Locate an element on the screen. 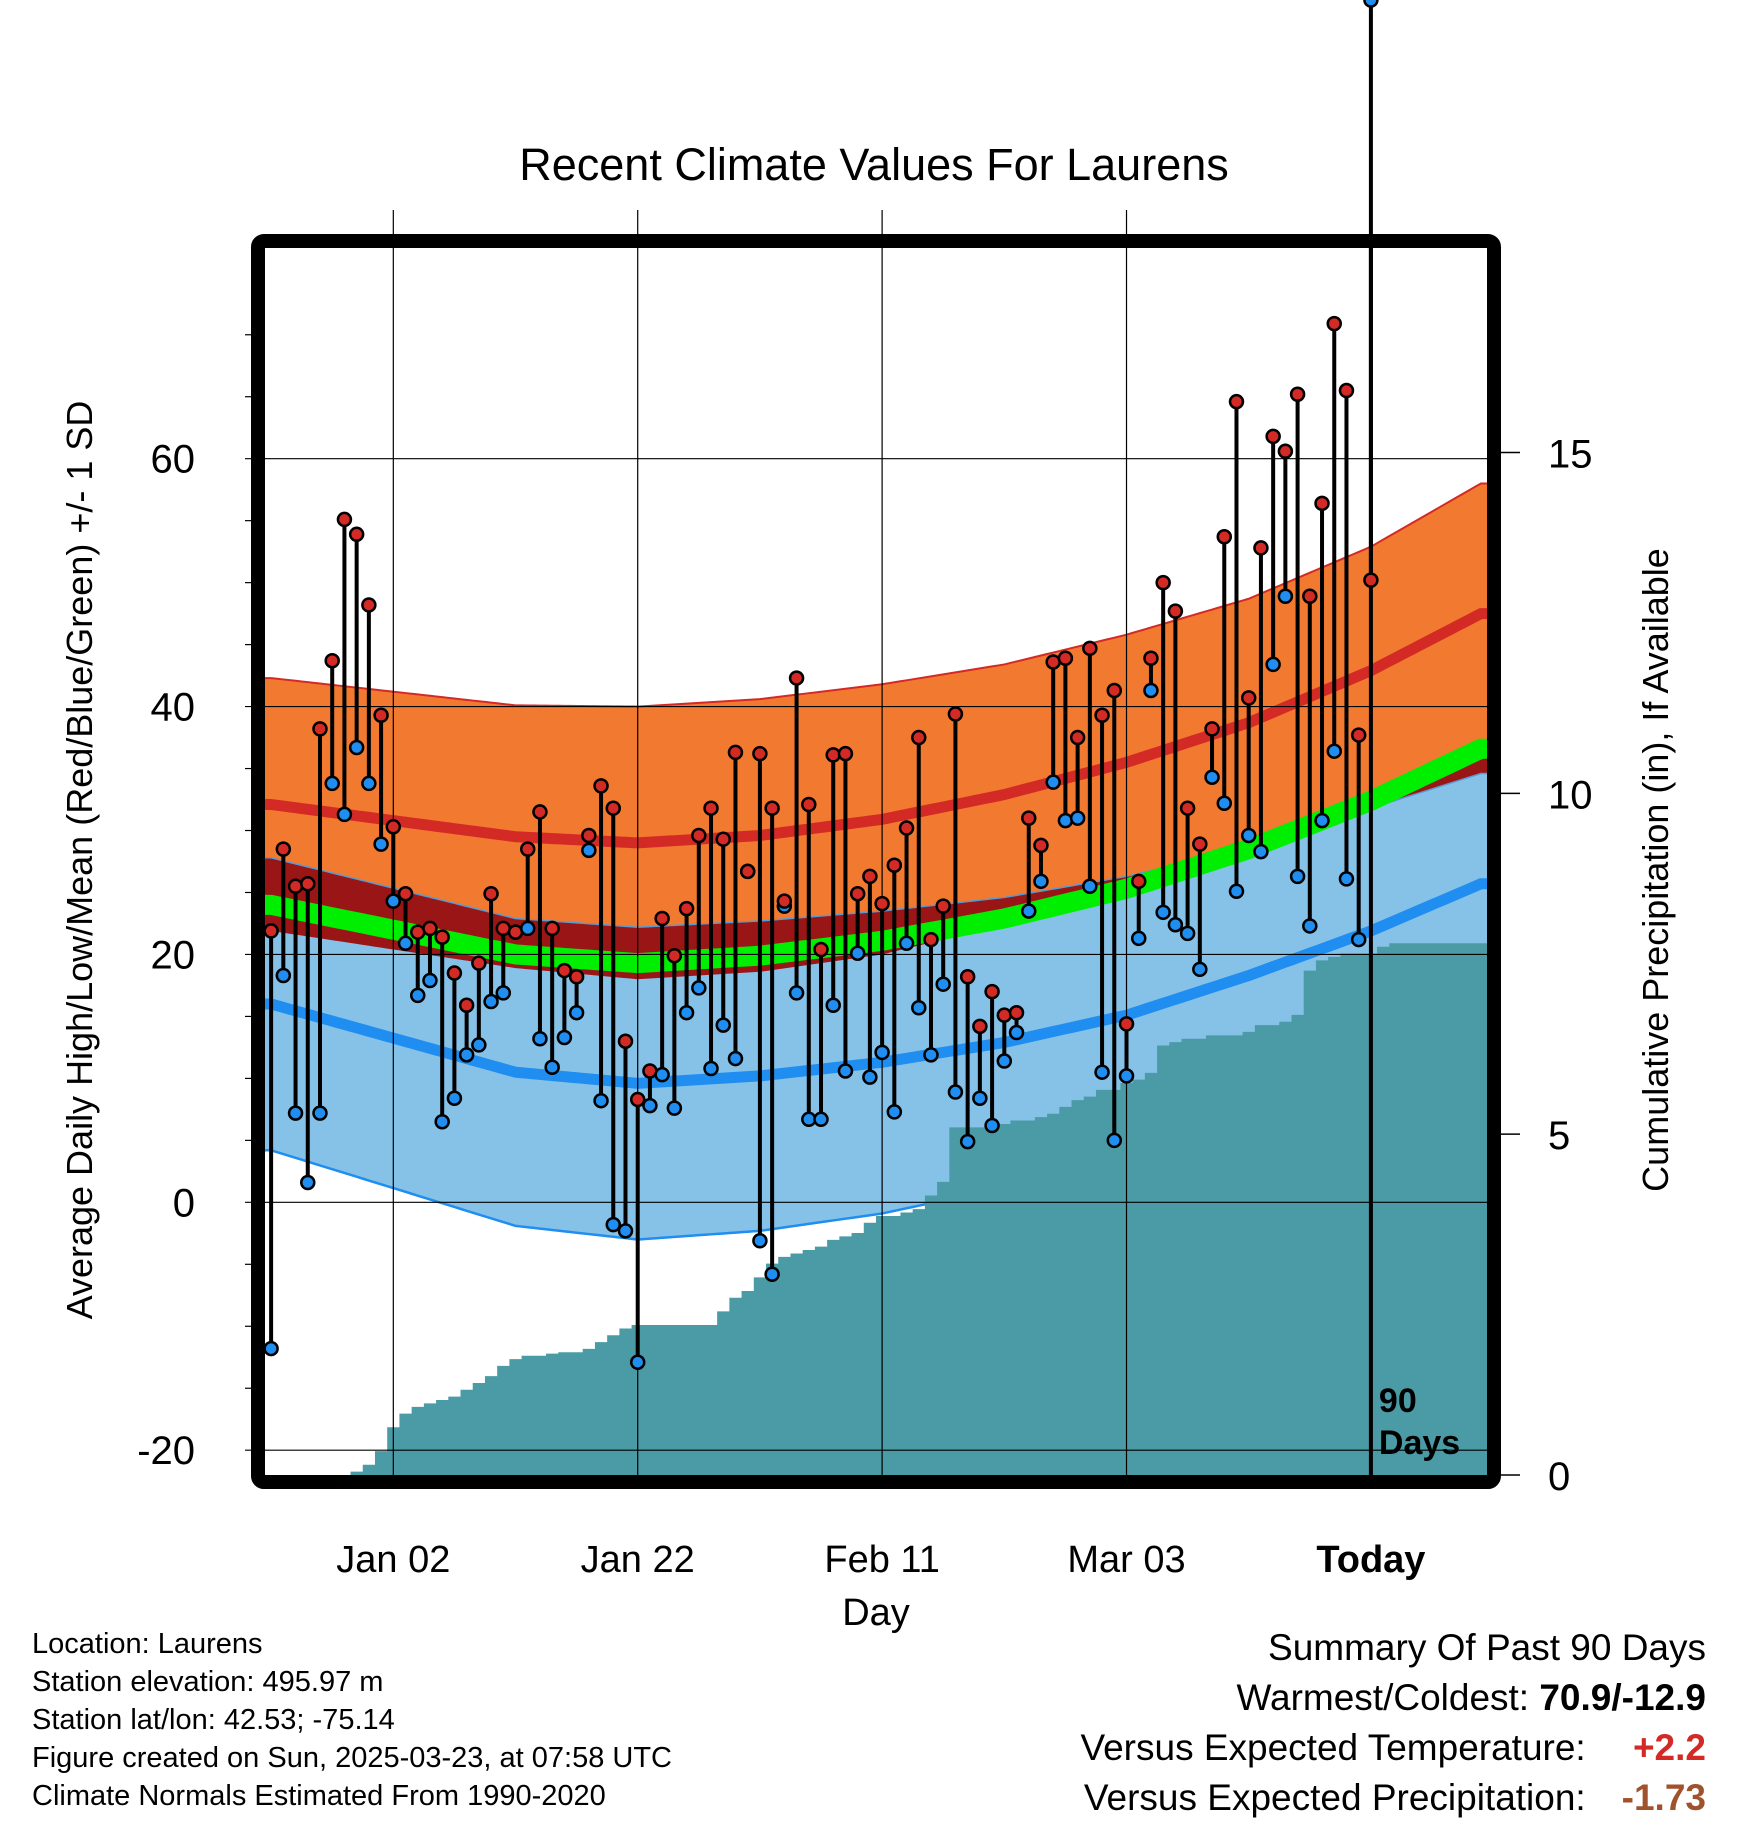  warmest-coldest-label: Warmest/Coldest: is located at coordinates (1388, 1697).